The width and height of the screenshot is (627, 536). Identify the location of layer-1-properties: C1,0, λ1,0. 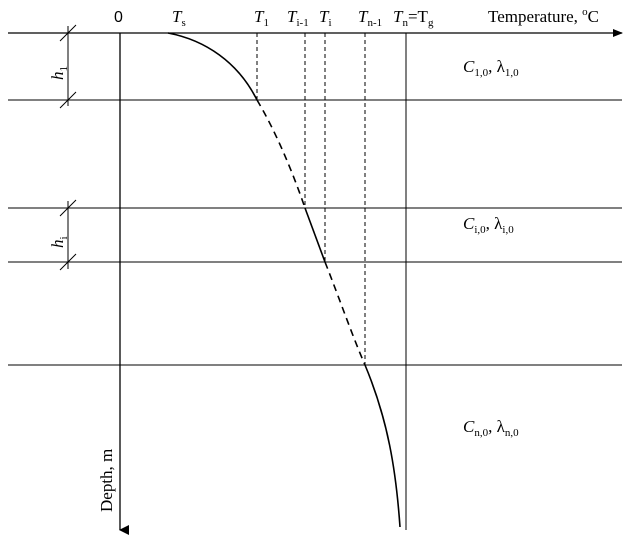
(491, 68).